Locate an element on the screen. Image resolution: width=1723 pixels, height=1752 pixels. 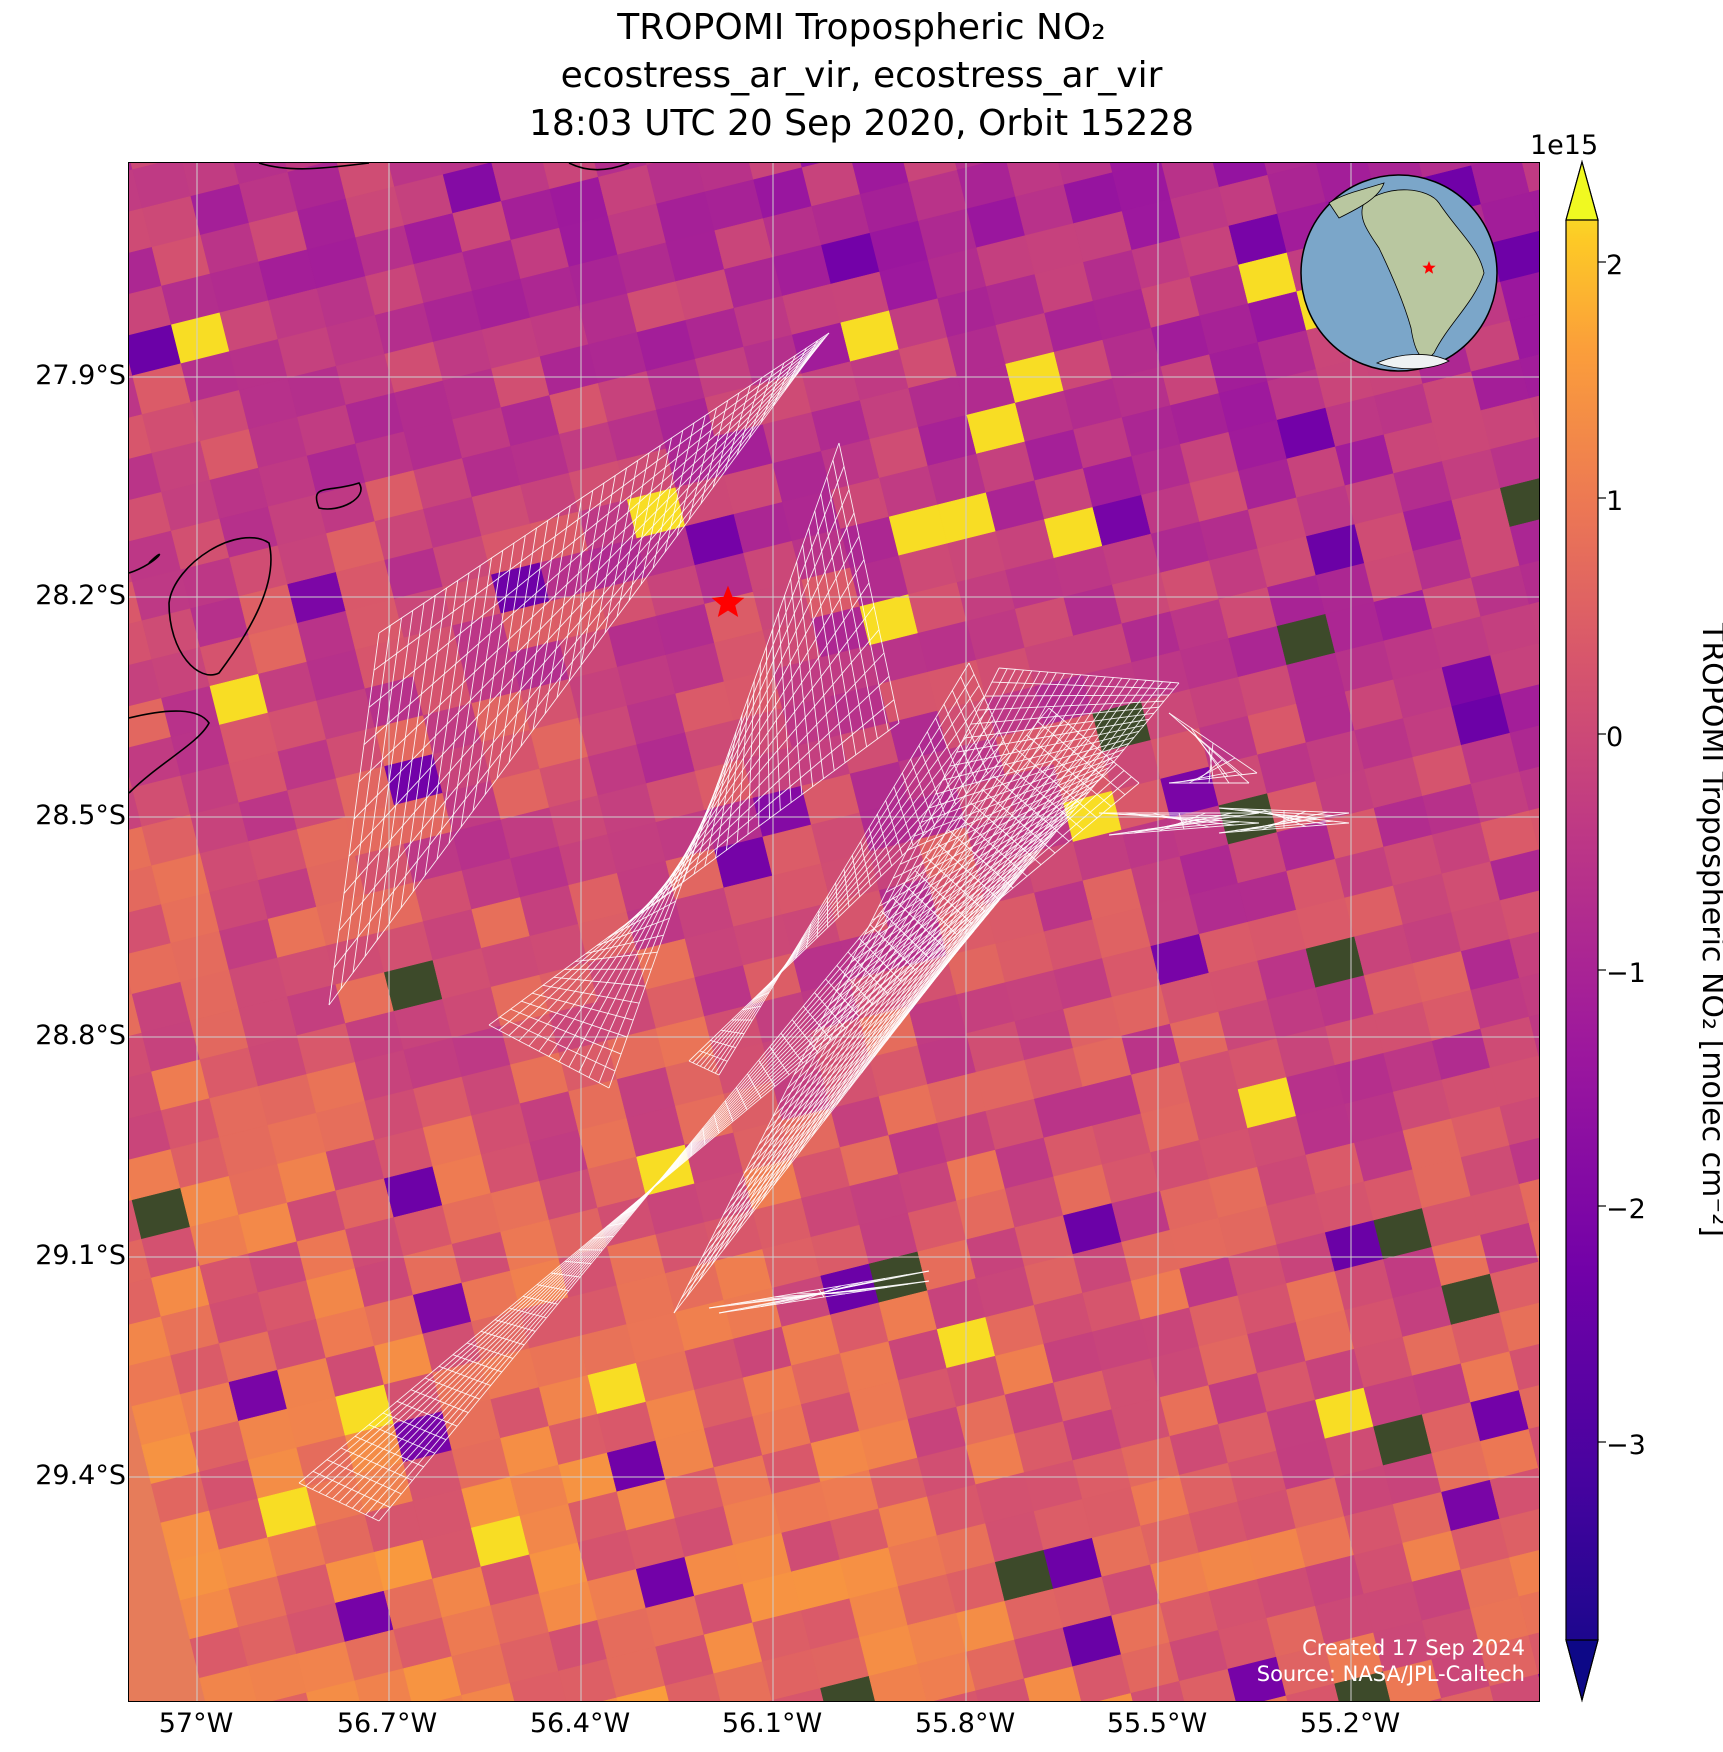
colorbar-tick-label: −3 is located at coordinates (1626, 1445).